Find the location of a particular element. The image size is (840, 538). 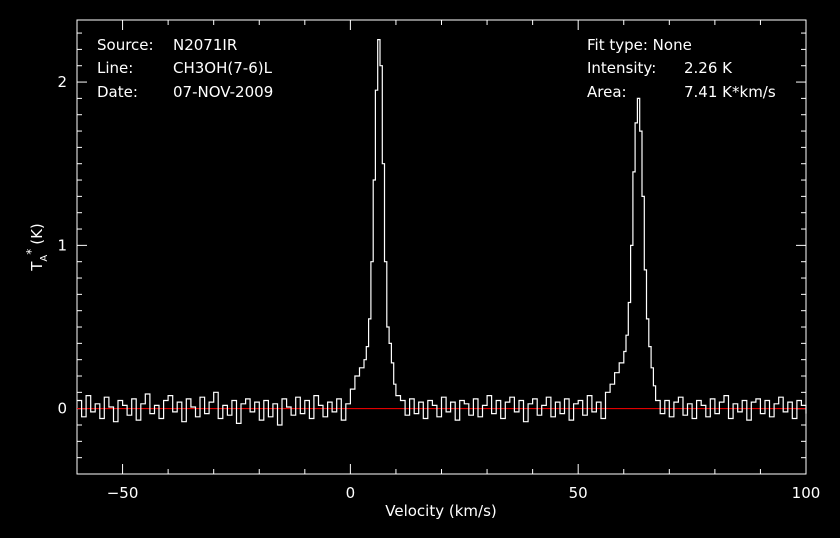

x-tick-label: 100 is located at coordinates (806, 493).